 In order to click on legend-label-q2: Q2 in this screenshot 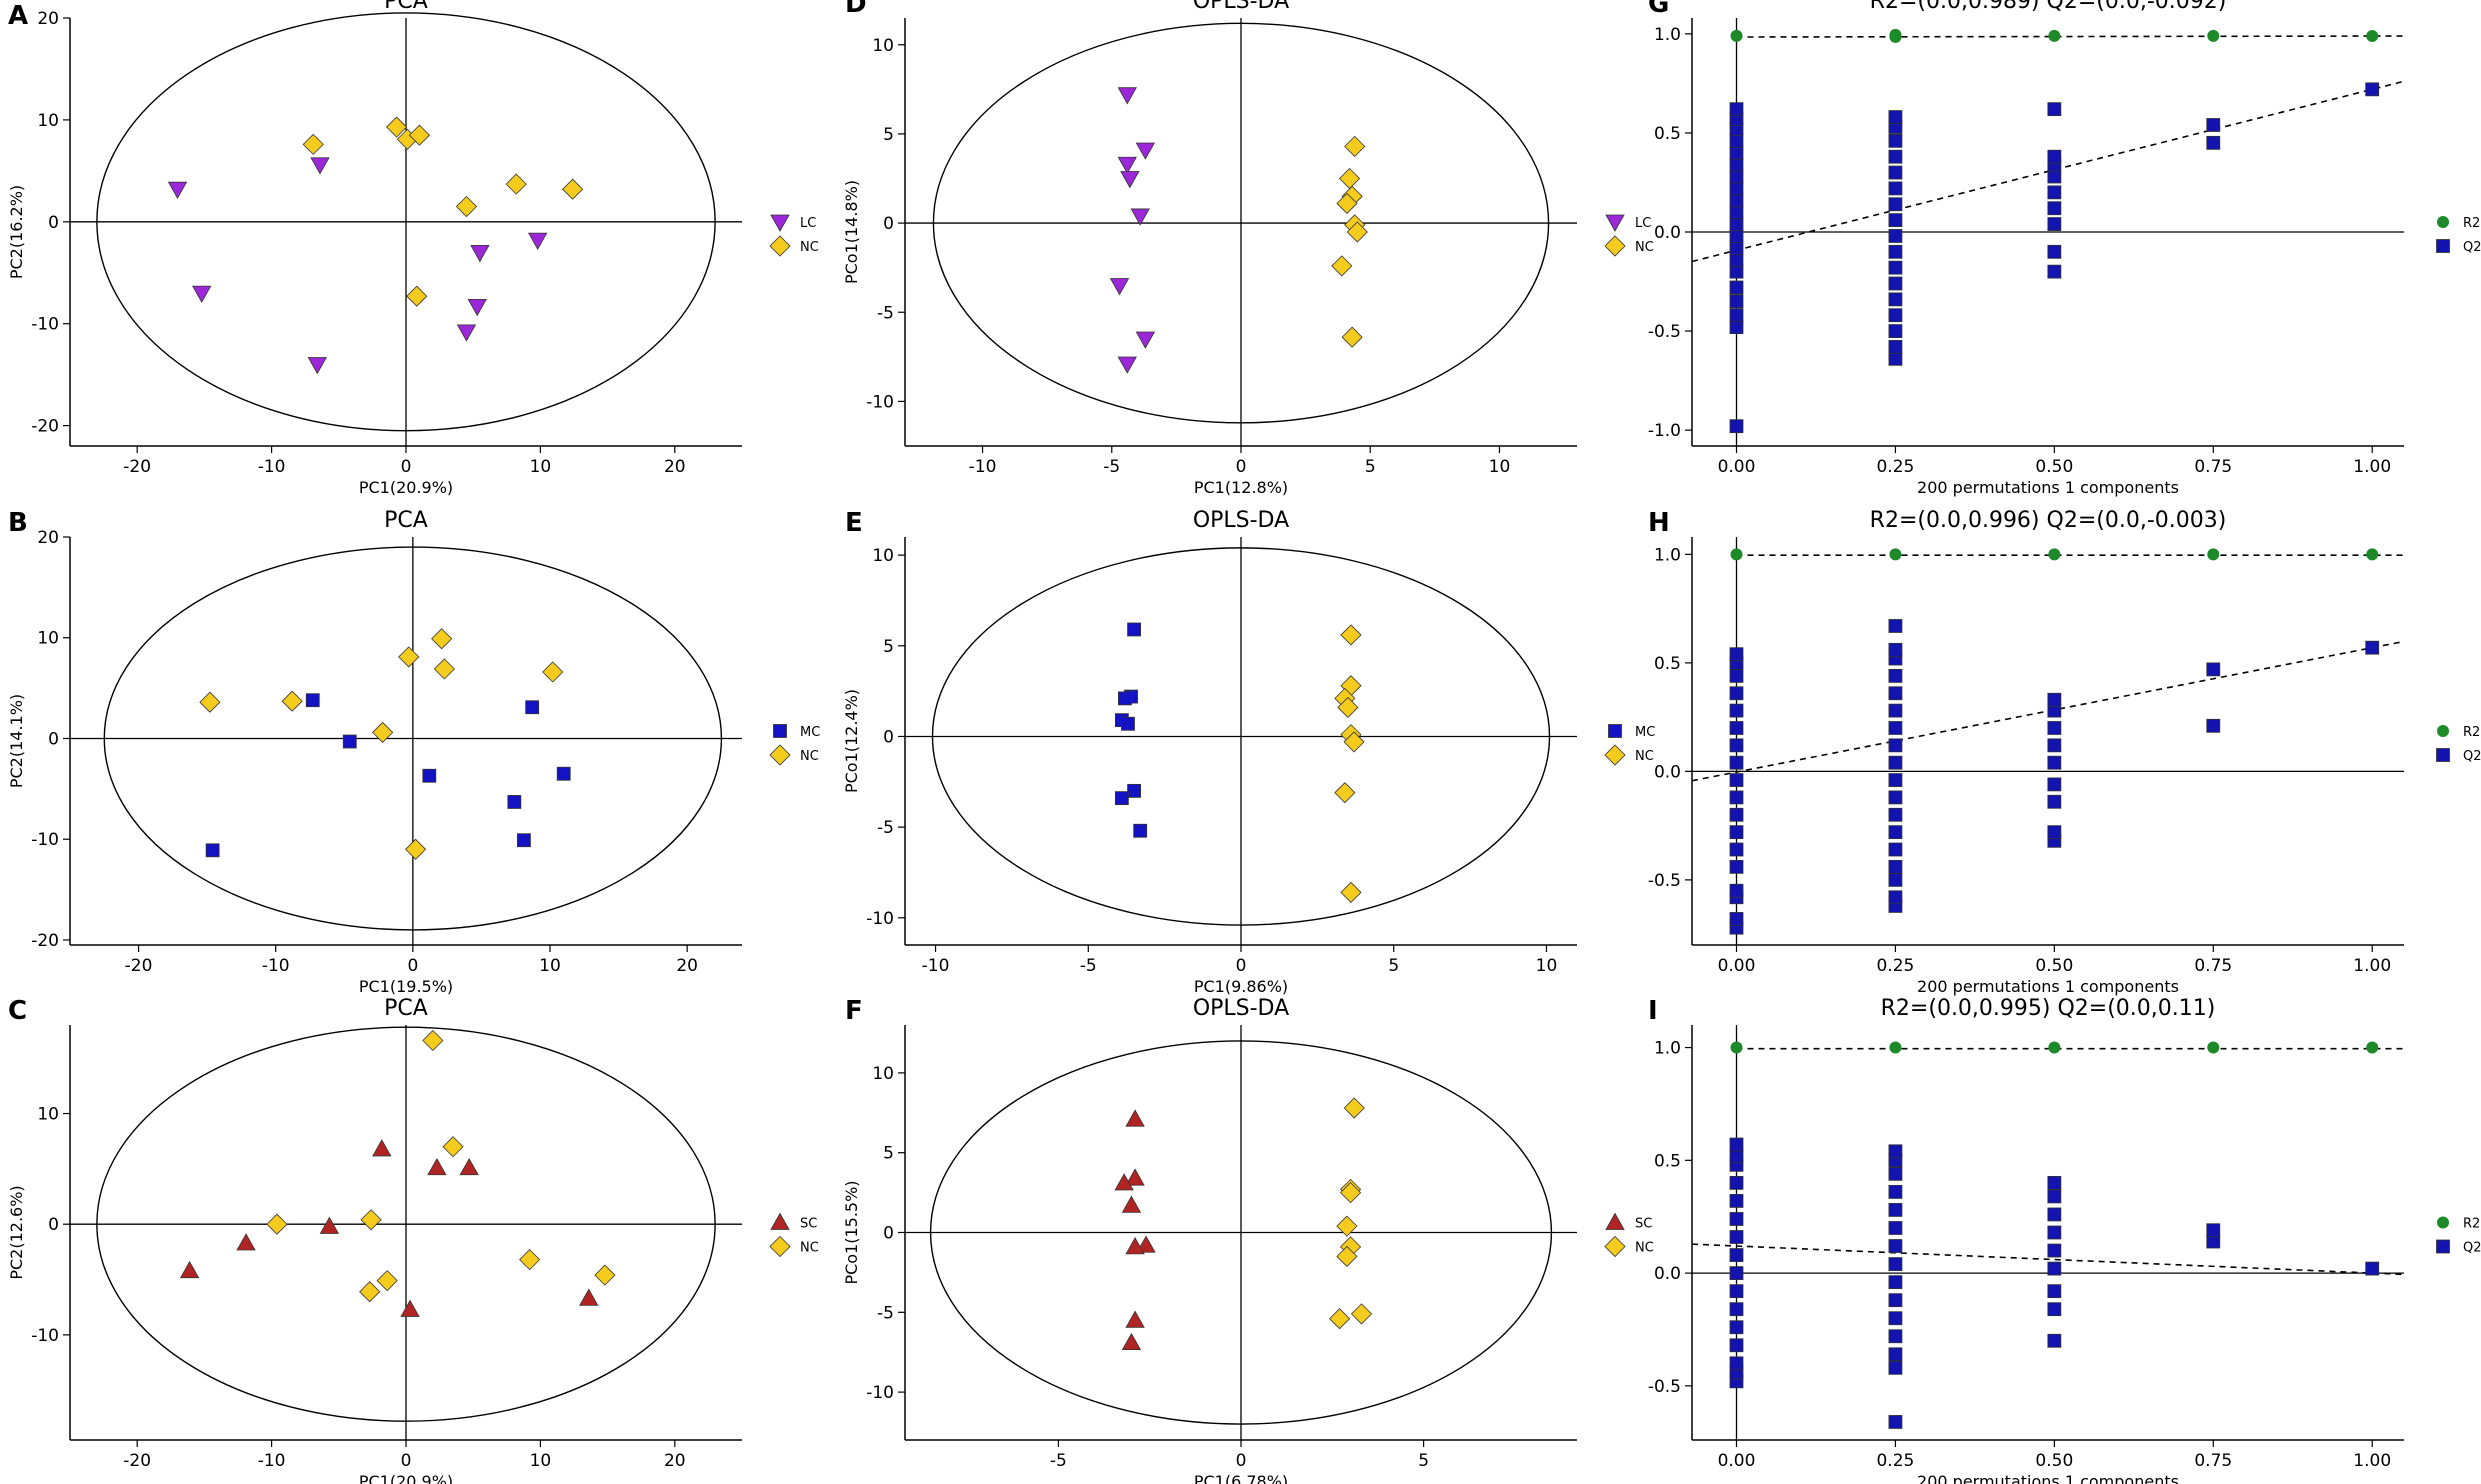, I will do `click(2472, 756)`.